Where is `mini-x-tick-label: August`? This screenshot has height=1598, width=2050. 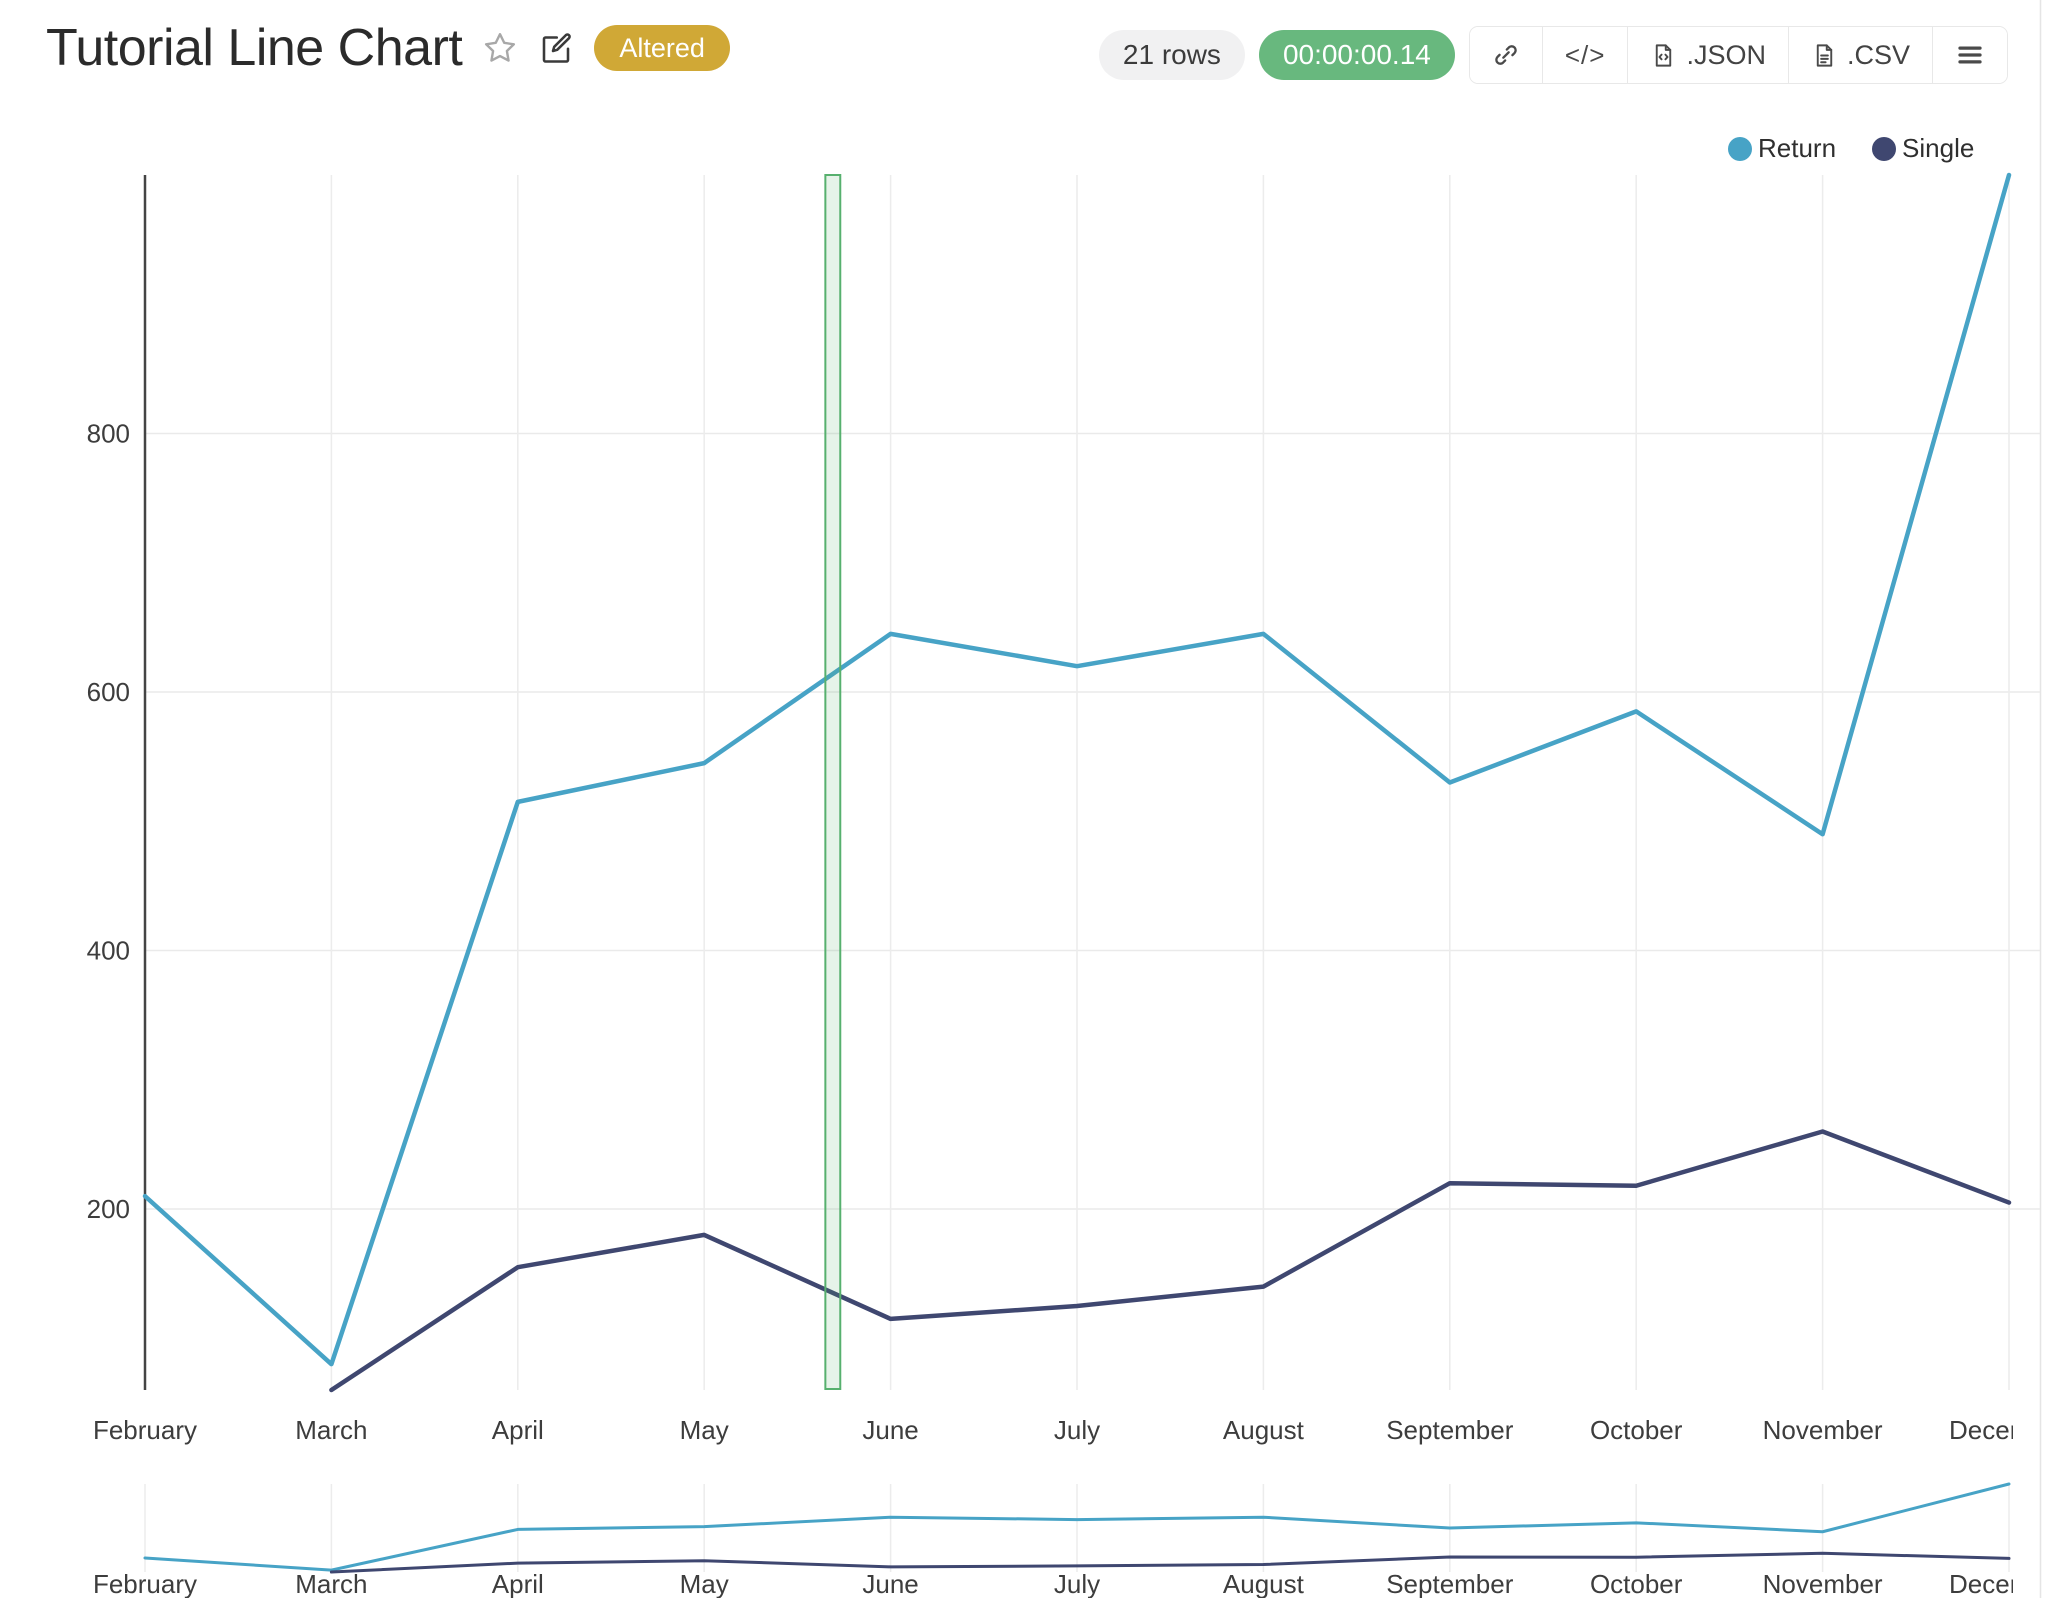
mini-x-tick-label: August is located at coordinates (1264, 1583).